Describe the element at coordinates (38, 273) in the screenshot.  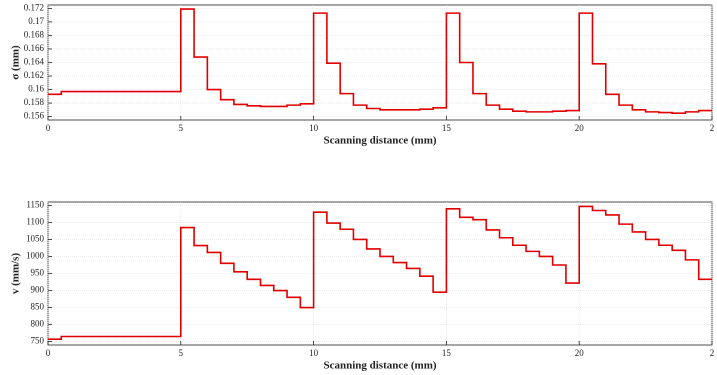
I see `y-tick-label: 950` at that location.